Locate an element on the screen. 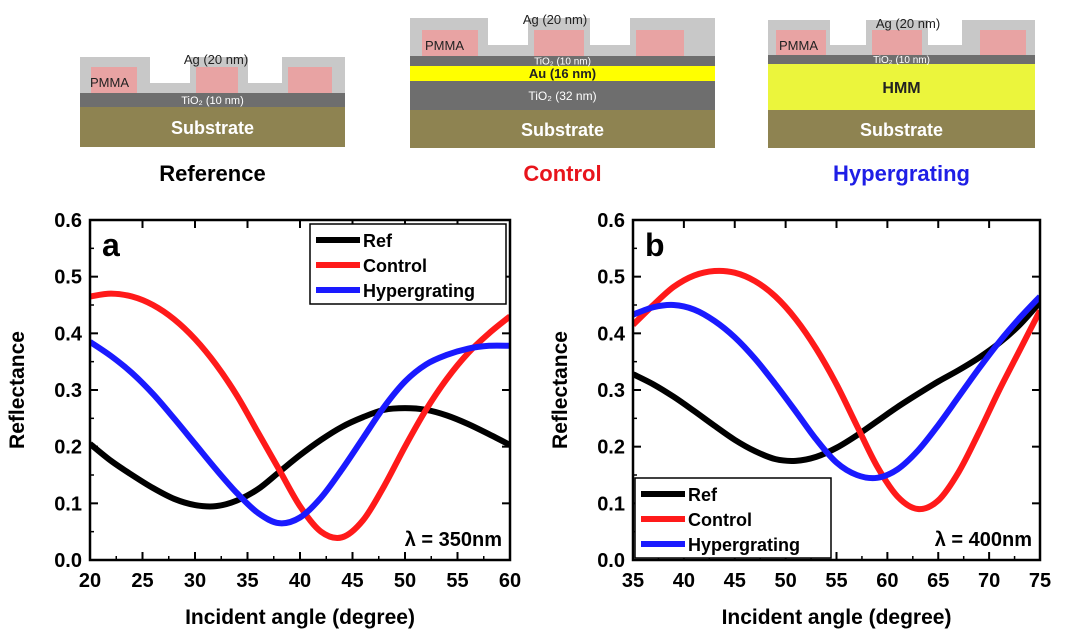 The height and width of the screenshot is (631, 1065). gold-layer-label: Au (16 nm) is located at coordinates (562, 73).